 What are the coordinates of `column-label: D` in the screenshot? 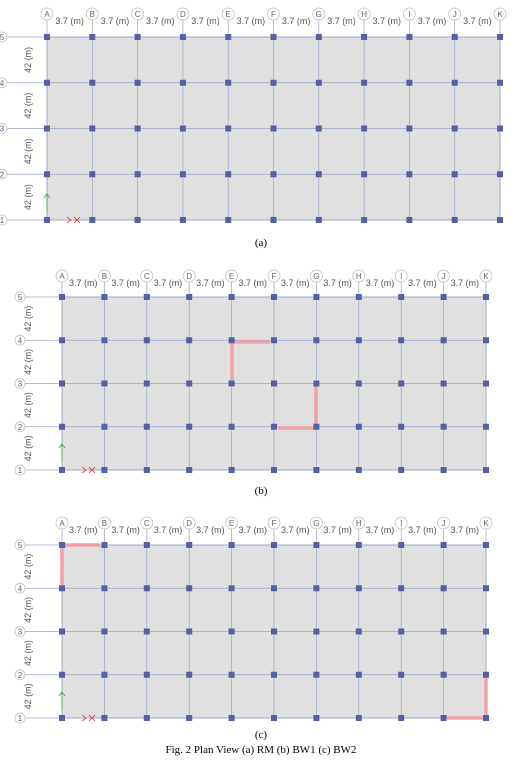 It's located at (189, 276).